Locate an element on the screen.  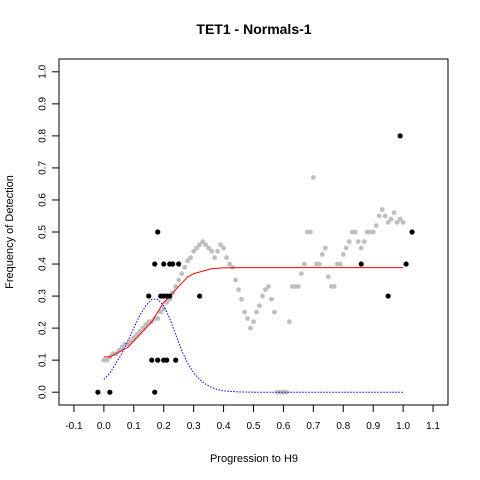
y-tick-label: 0.4 is located at coordinates (43, 264).